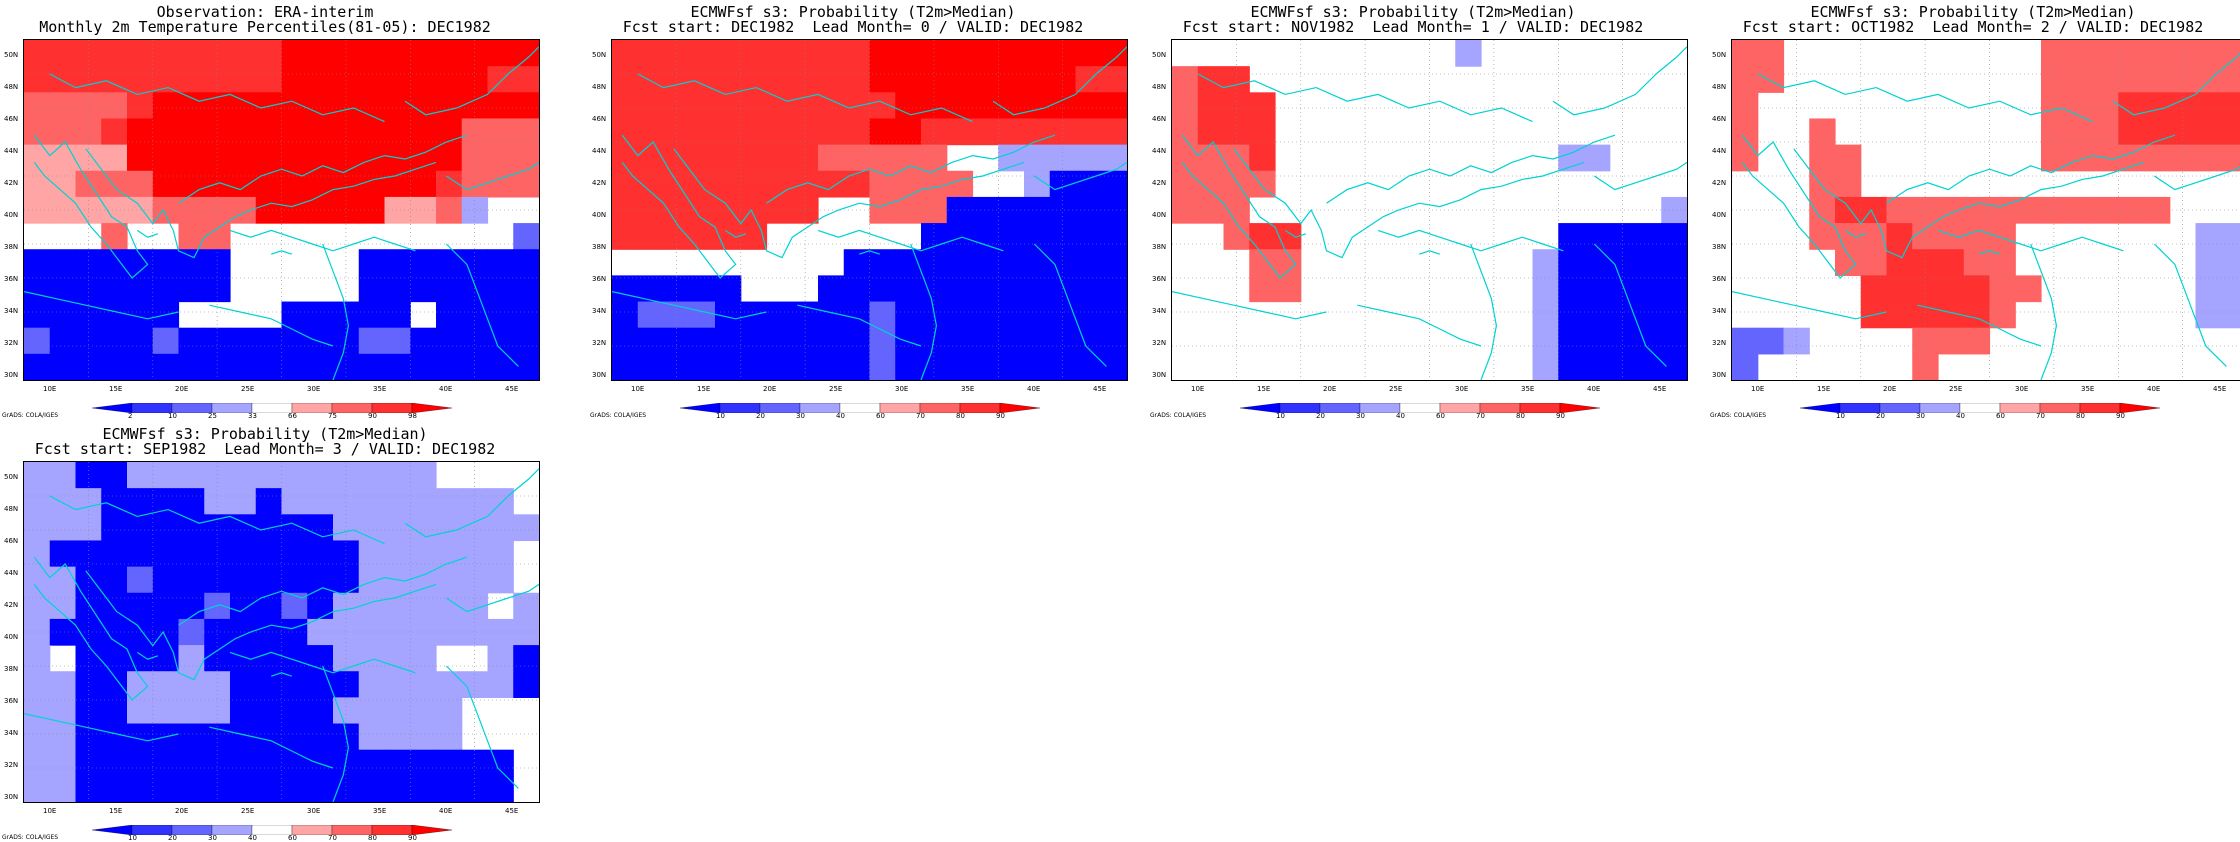 This screenshot has width=2240, height=842. Describe the element at coordinates (1429, 210) in the screenshot. I see `map-plot-area` at that location.